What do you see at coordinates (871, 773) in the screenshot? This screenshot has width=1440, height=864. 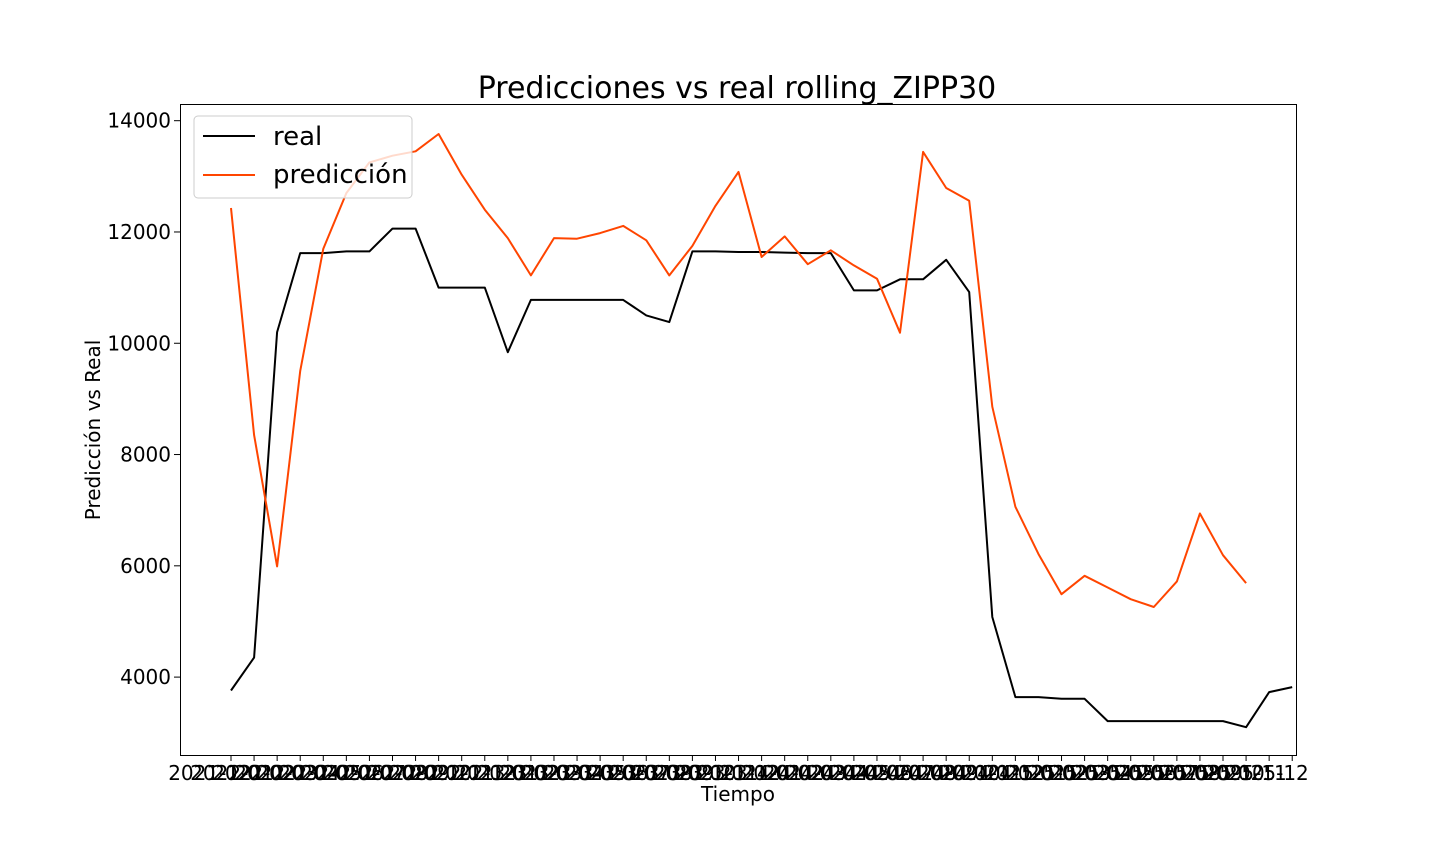 I see `x-tick-label: 2024-06` at bounding box center [871, 773].